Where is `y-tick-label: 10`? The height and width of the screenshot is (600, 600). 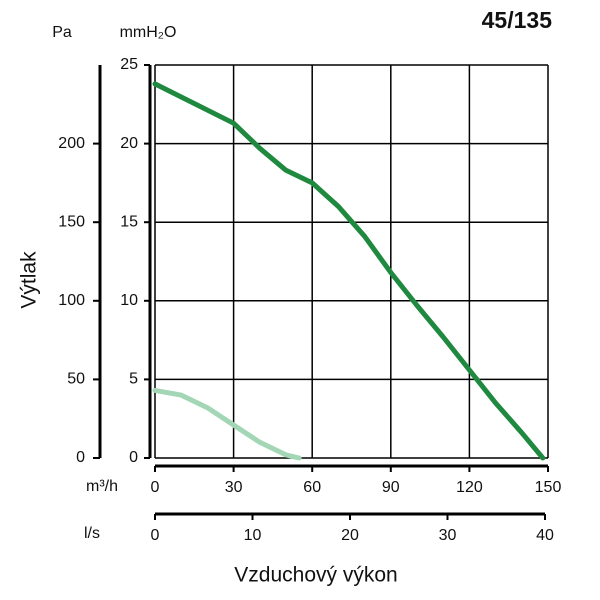 y-tick-label: 10 is located at coordinates (129, 300).